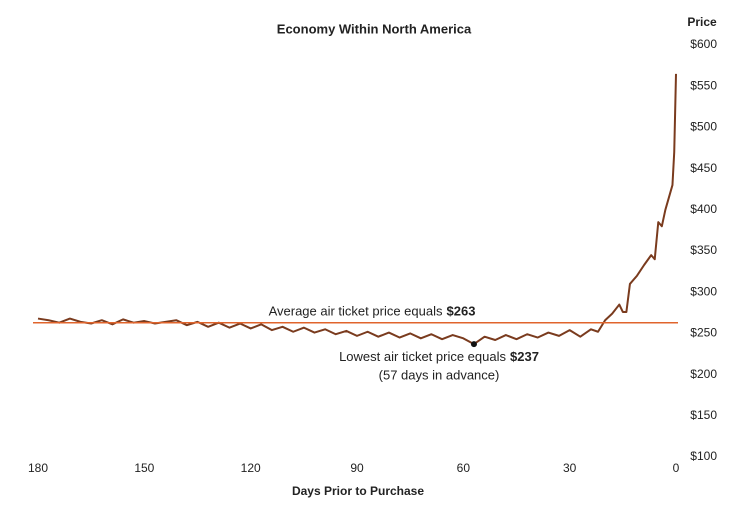 The width and height of the screenshot is (747, 507). Describe the element at coordinates (439, 375) in the screenshot. I see `lowest-note: (57 days in advance)` at that location.